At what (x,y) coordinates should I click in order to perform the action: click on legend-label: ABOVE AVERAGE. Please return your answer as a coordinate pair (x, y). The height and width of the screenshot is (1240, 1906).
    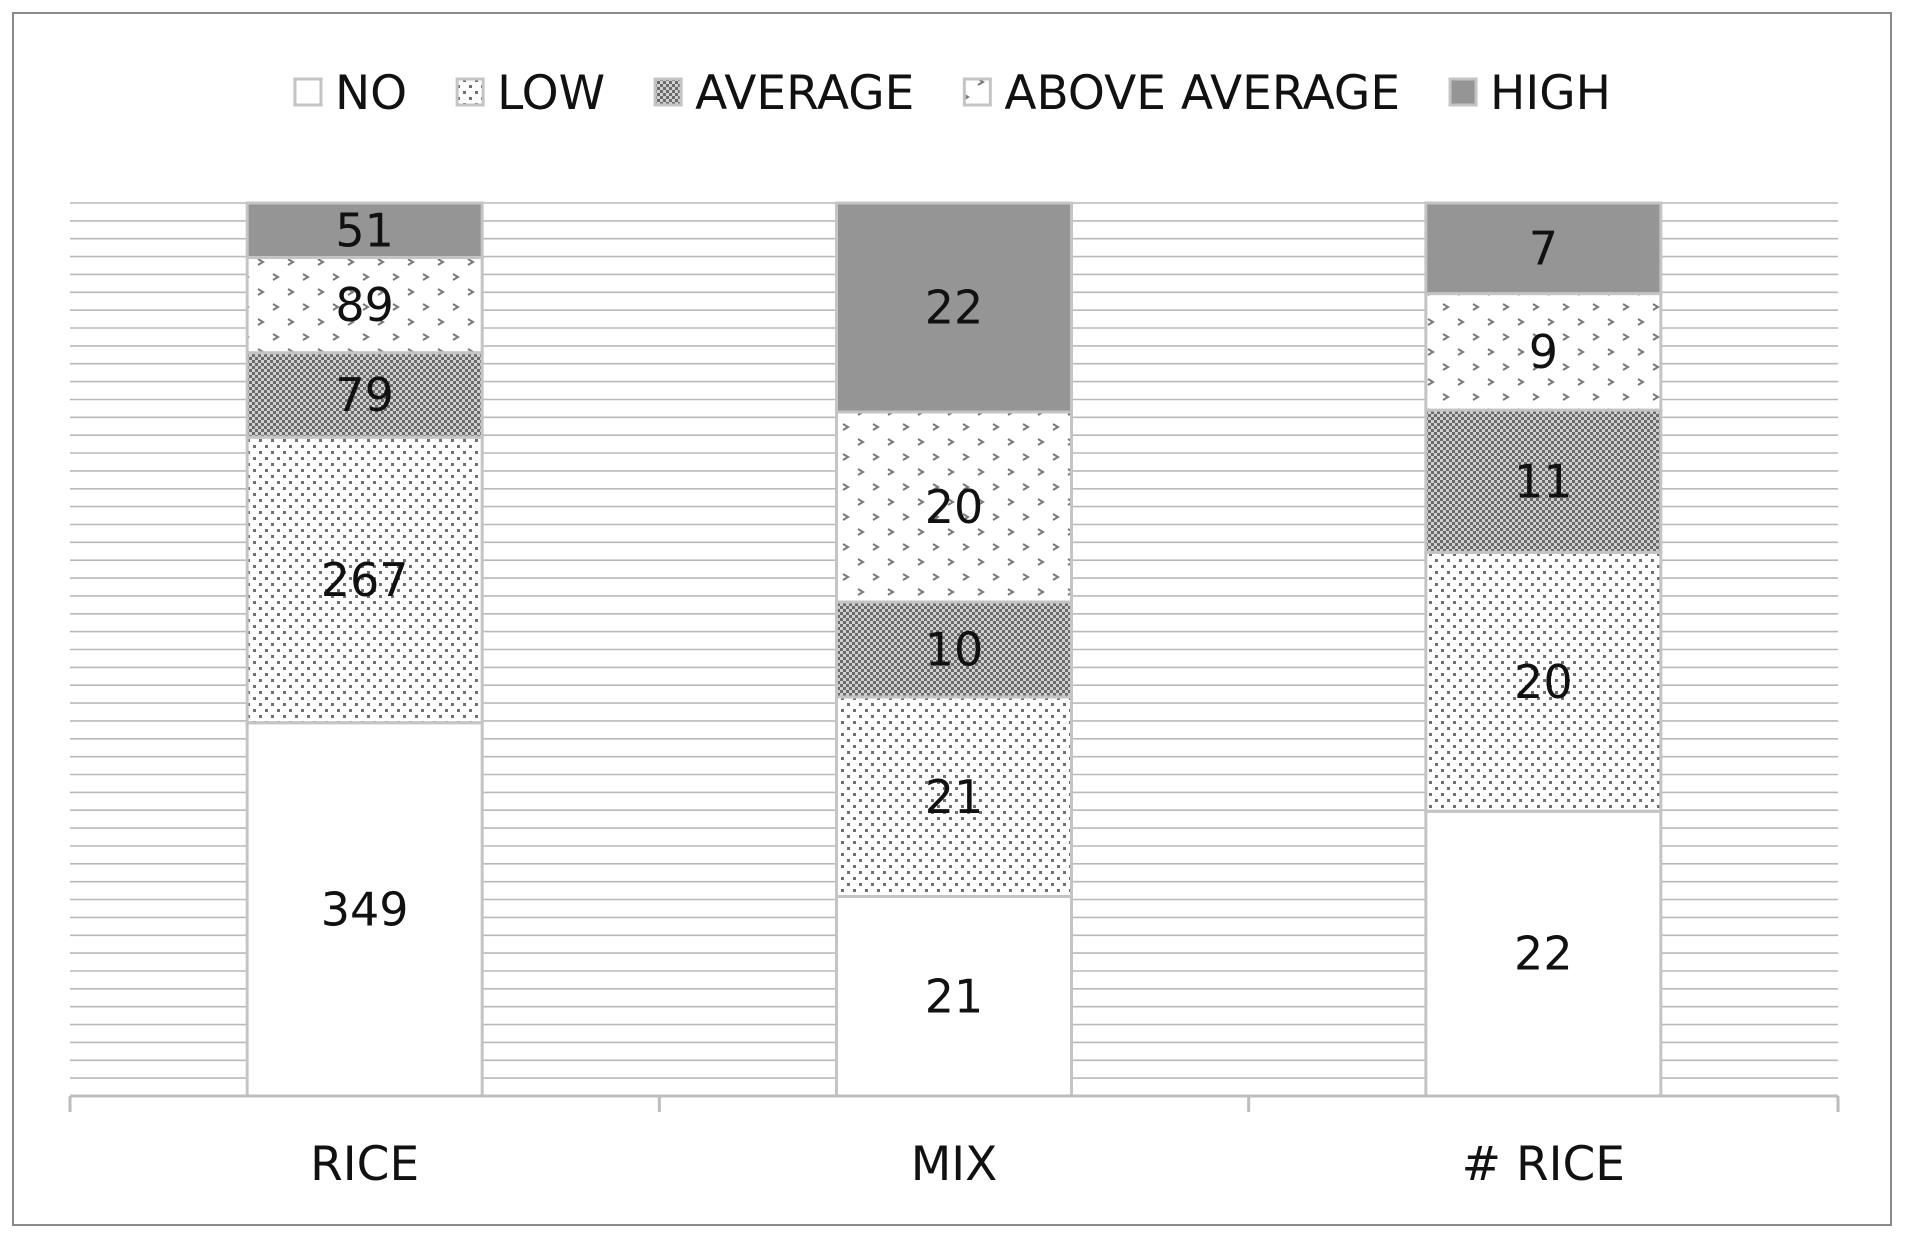
    Looking at the image, I should click on (1202, 93).